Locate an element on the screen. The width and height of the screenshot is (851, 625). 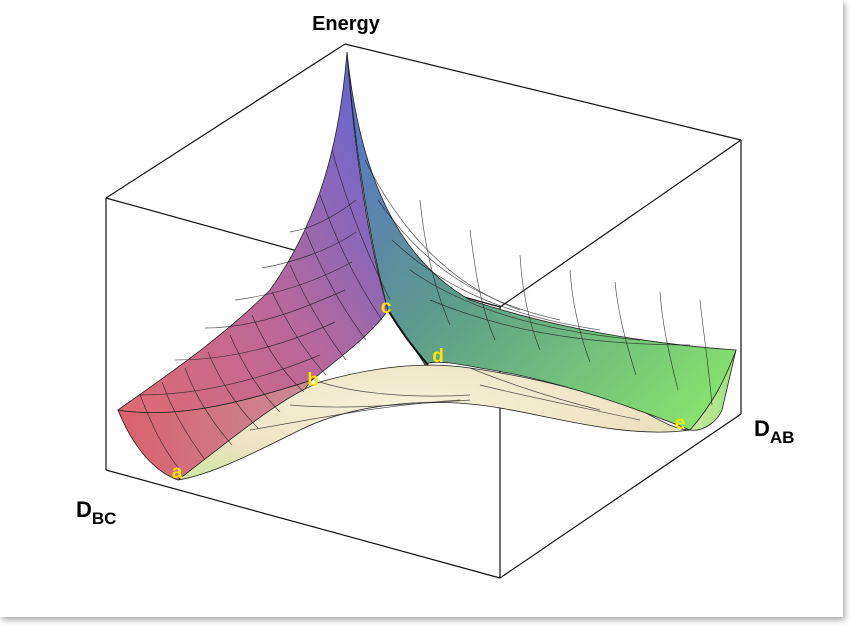
ridge-line is located at coordinates (408, 337).